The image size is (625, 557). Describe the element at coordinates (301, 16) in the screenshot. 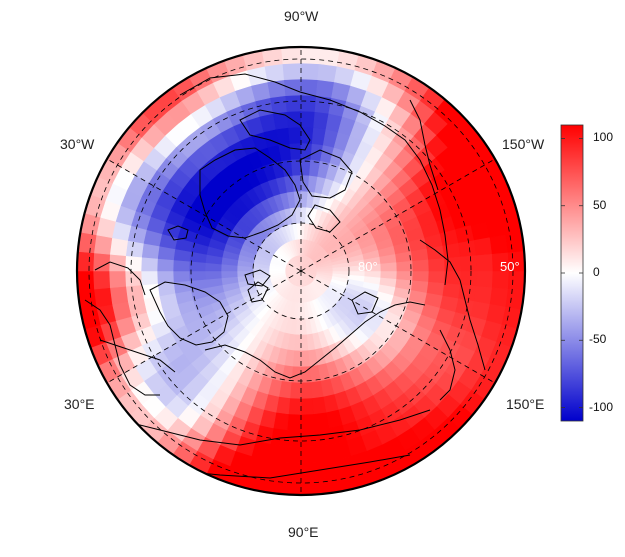

I see `longitude-label-90w: 90°W` at that location.